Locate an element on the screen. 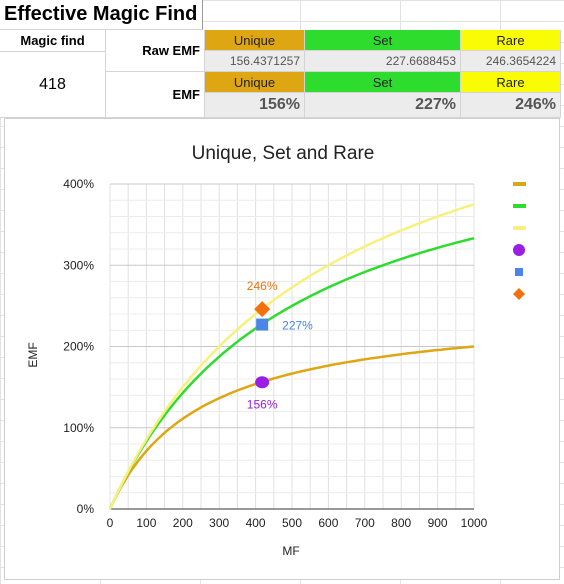 The width and height of the screenshot is (564, 584). x-tick-label: 600 is located at coordinates (328, 523).